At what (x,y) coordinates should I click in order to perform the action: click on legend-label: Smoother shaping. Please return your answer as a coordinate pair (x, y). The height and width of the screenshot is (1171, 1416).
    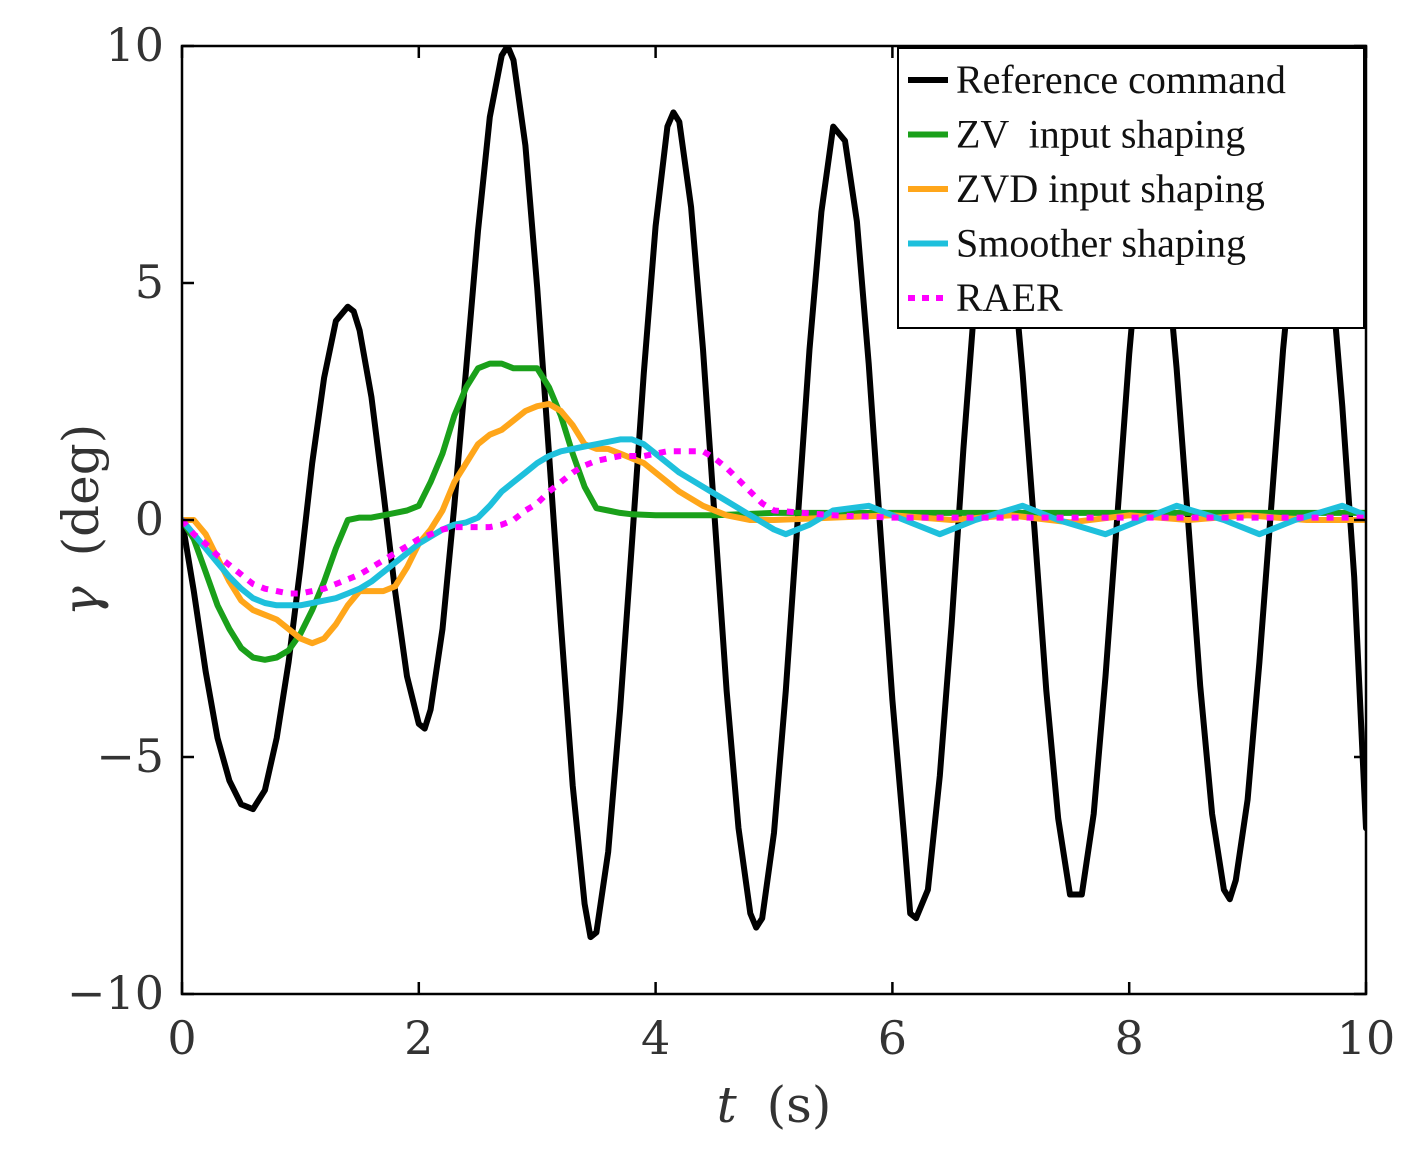
    Looking at the image, I should click on (1101, 243).